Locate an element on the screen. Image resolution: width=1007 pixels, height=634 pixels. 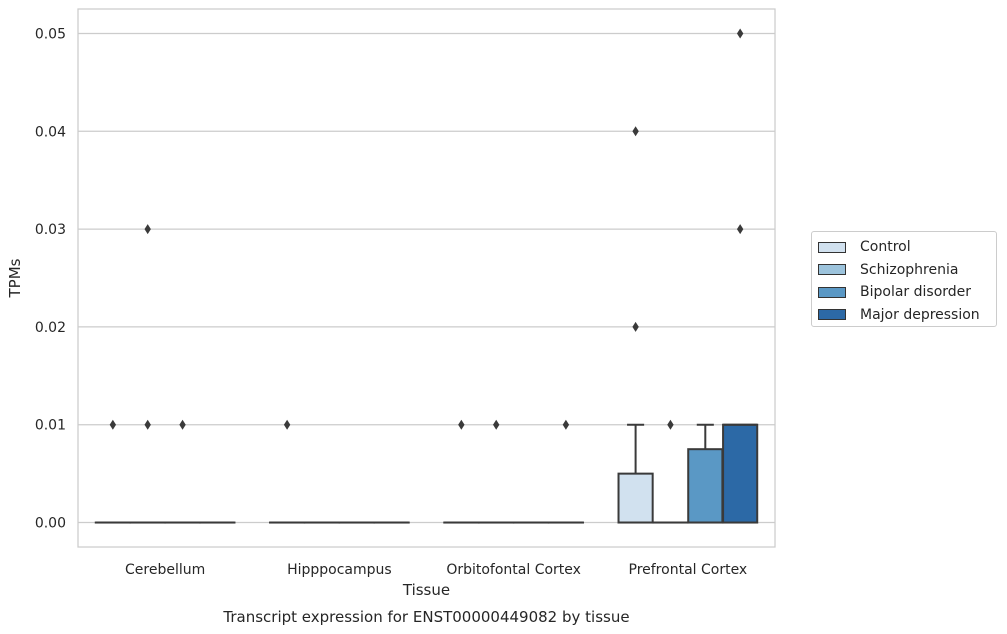
legend-item: Schizophrenia is located at coordinates (907, 270).